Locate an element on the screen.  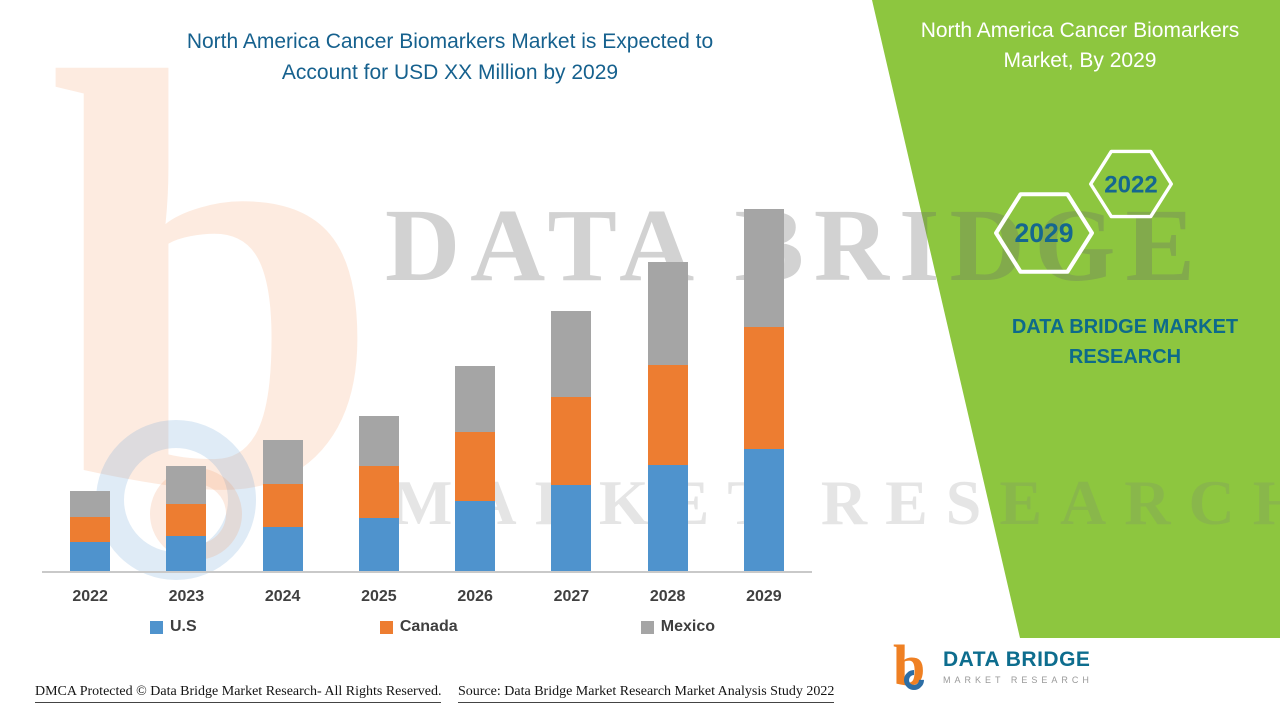
bar-segment-canada-2028 is located at coordinates (667, 415).